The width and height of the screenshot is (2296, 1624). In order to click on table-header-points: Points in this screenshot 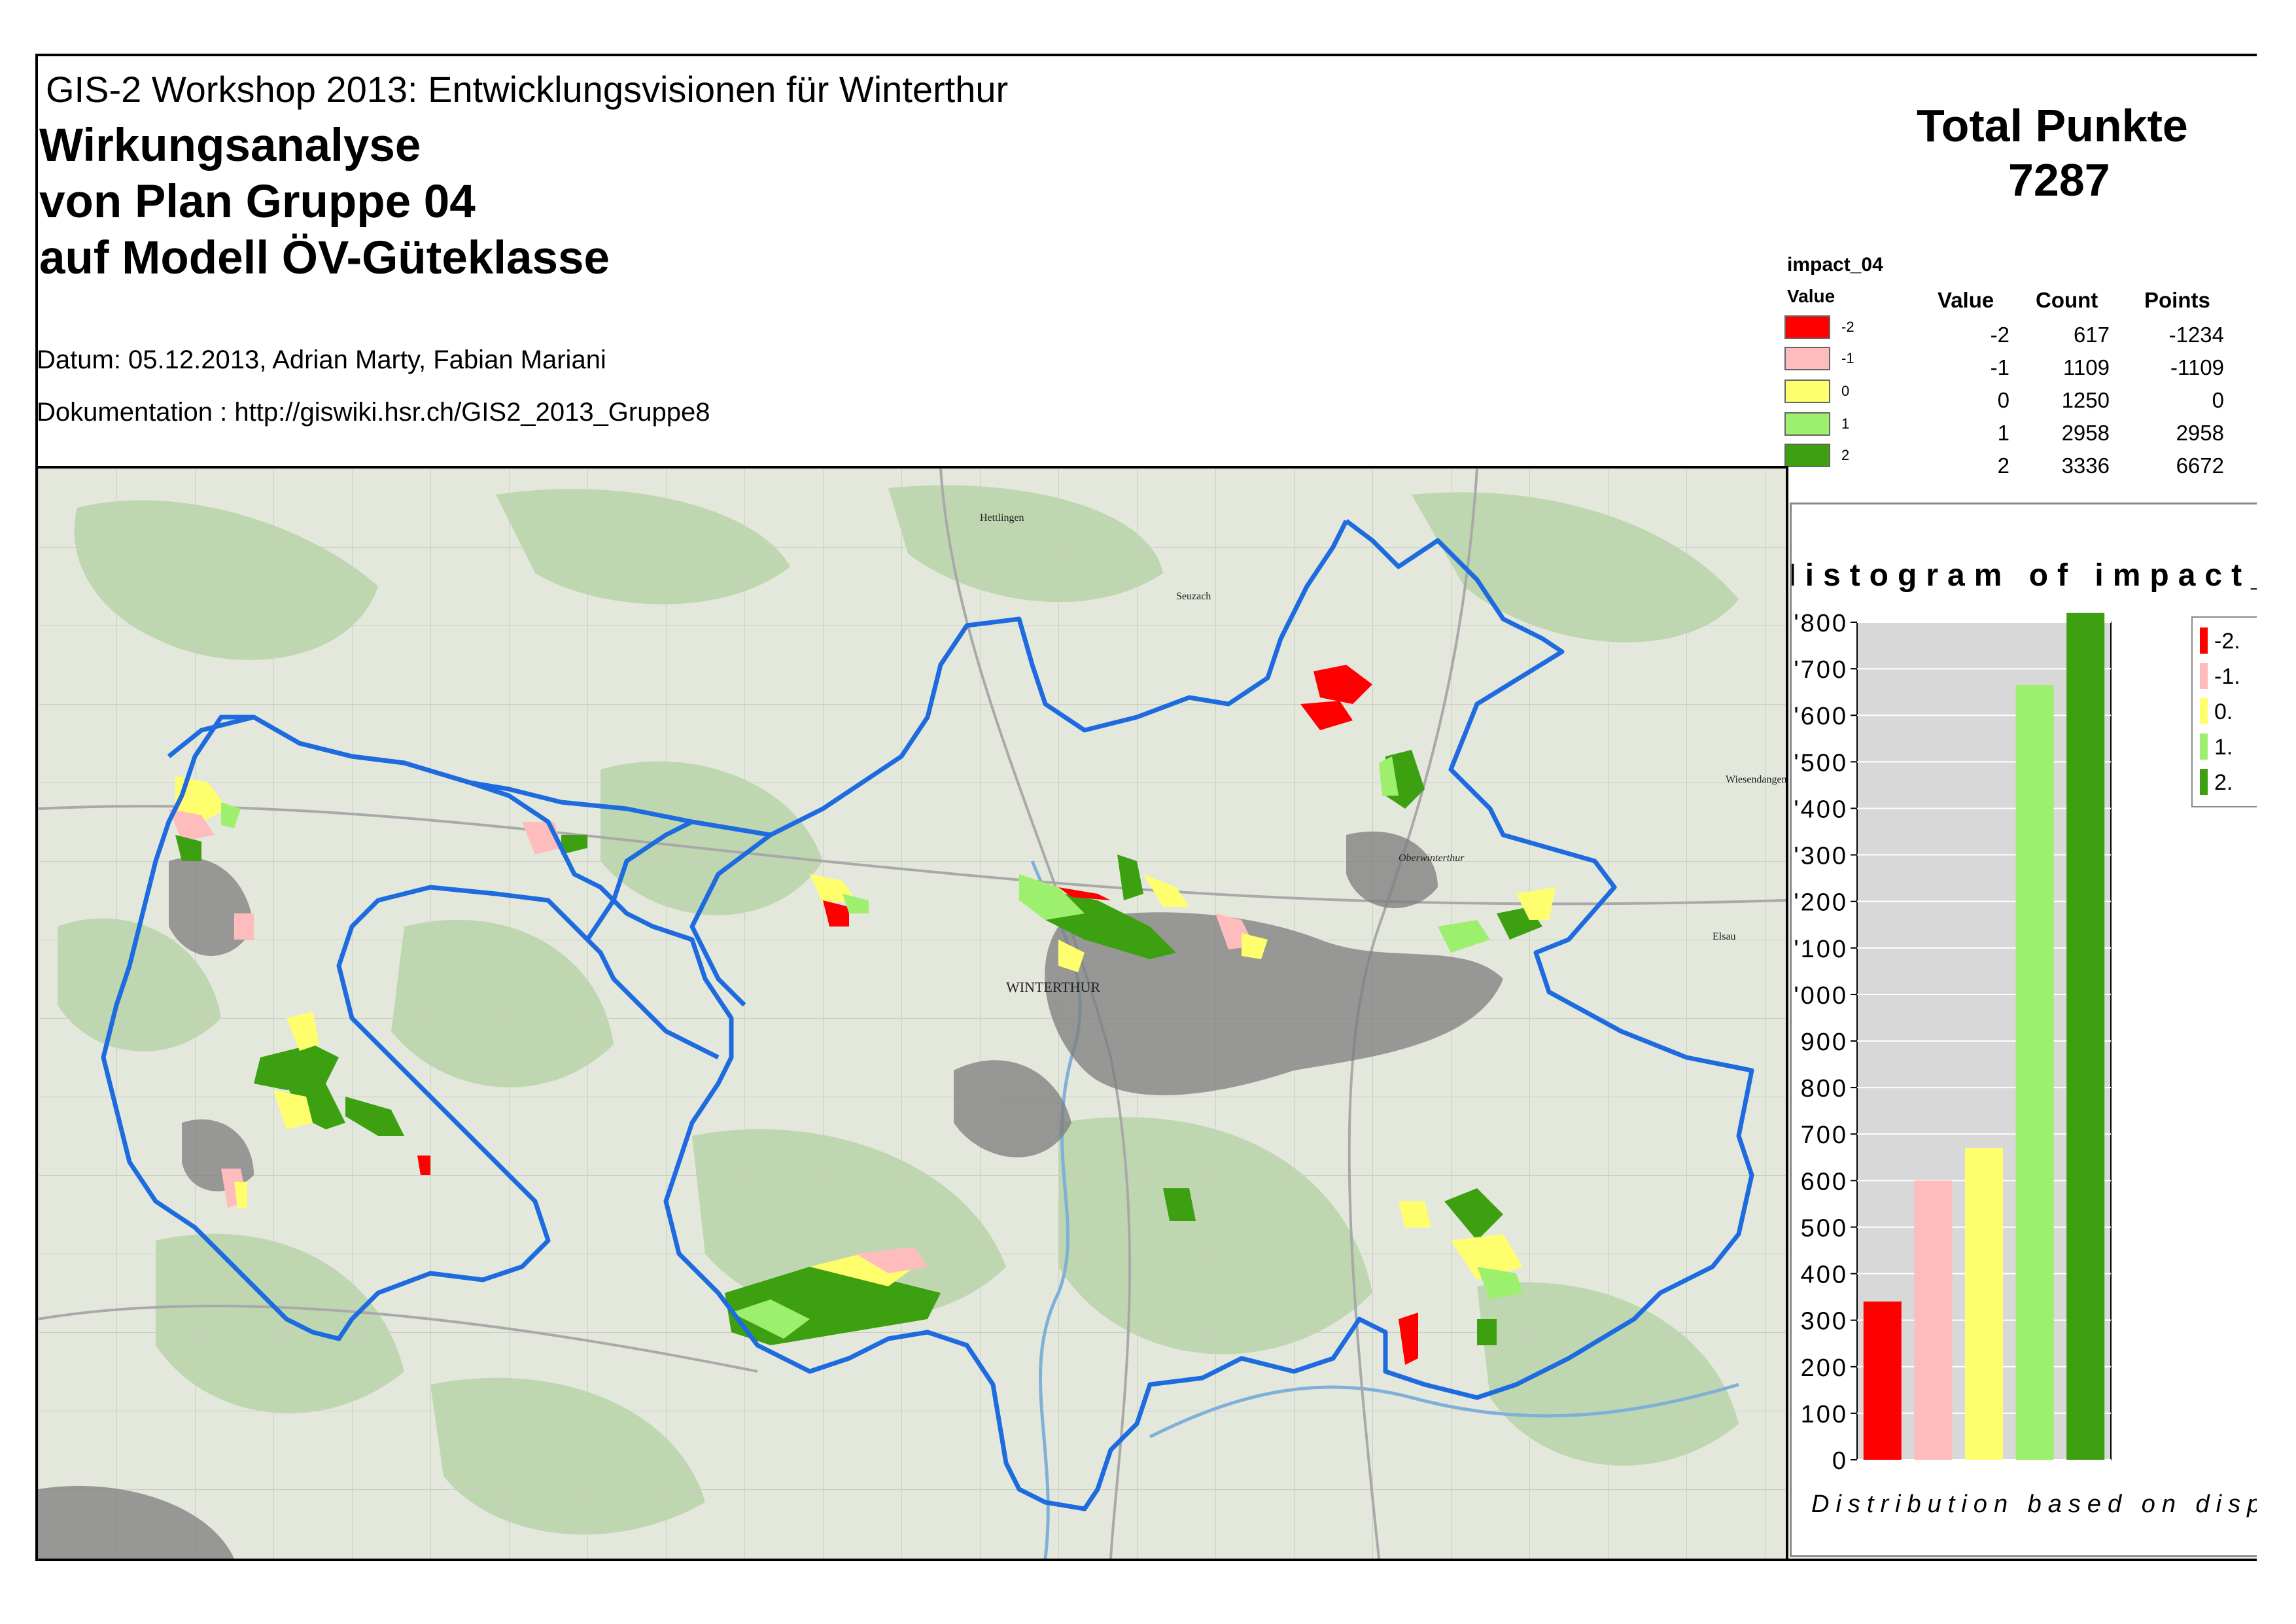, I will do `click(2177, 300)`.